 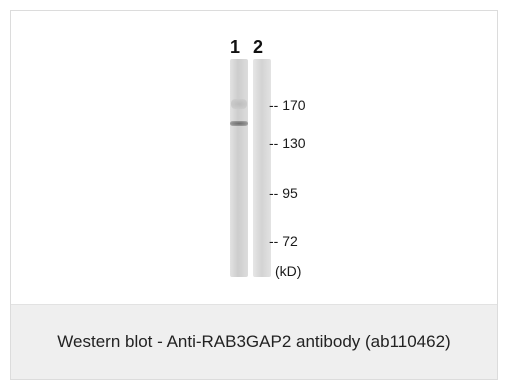 What do you see at coordinates (288, 271) in the screenshot?
I see `unit-label: (kD)` at bounding box center [288, 271].